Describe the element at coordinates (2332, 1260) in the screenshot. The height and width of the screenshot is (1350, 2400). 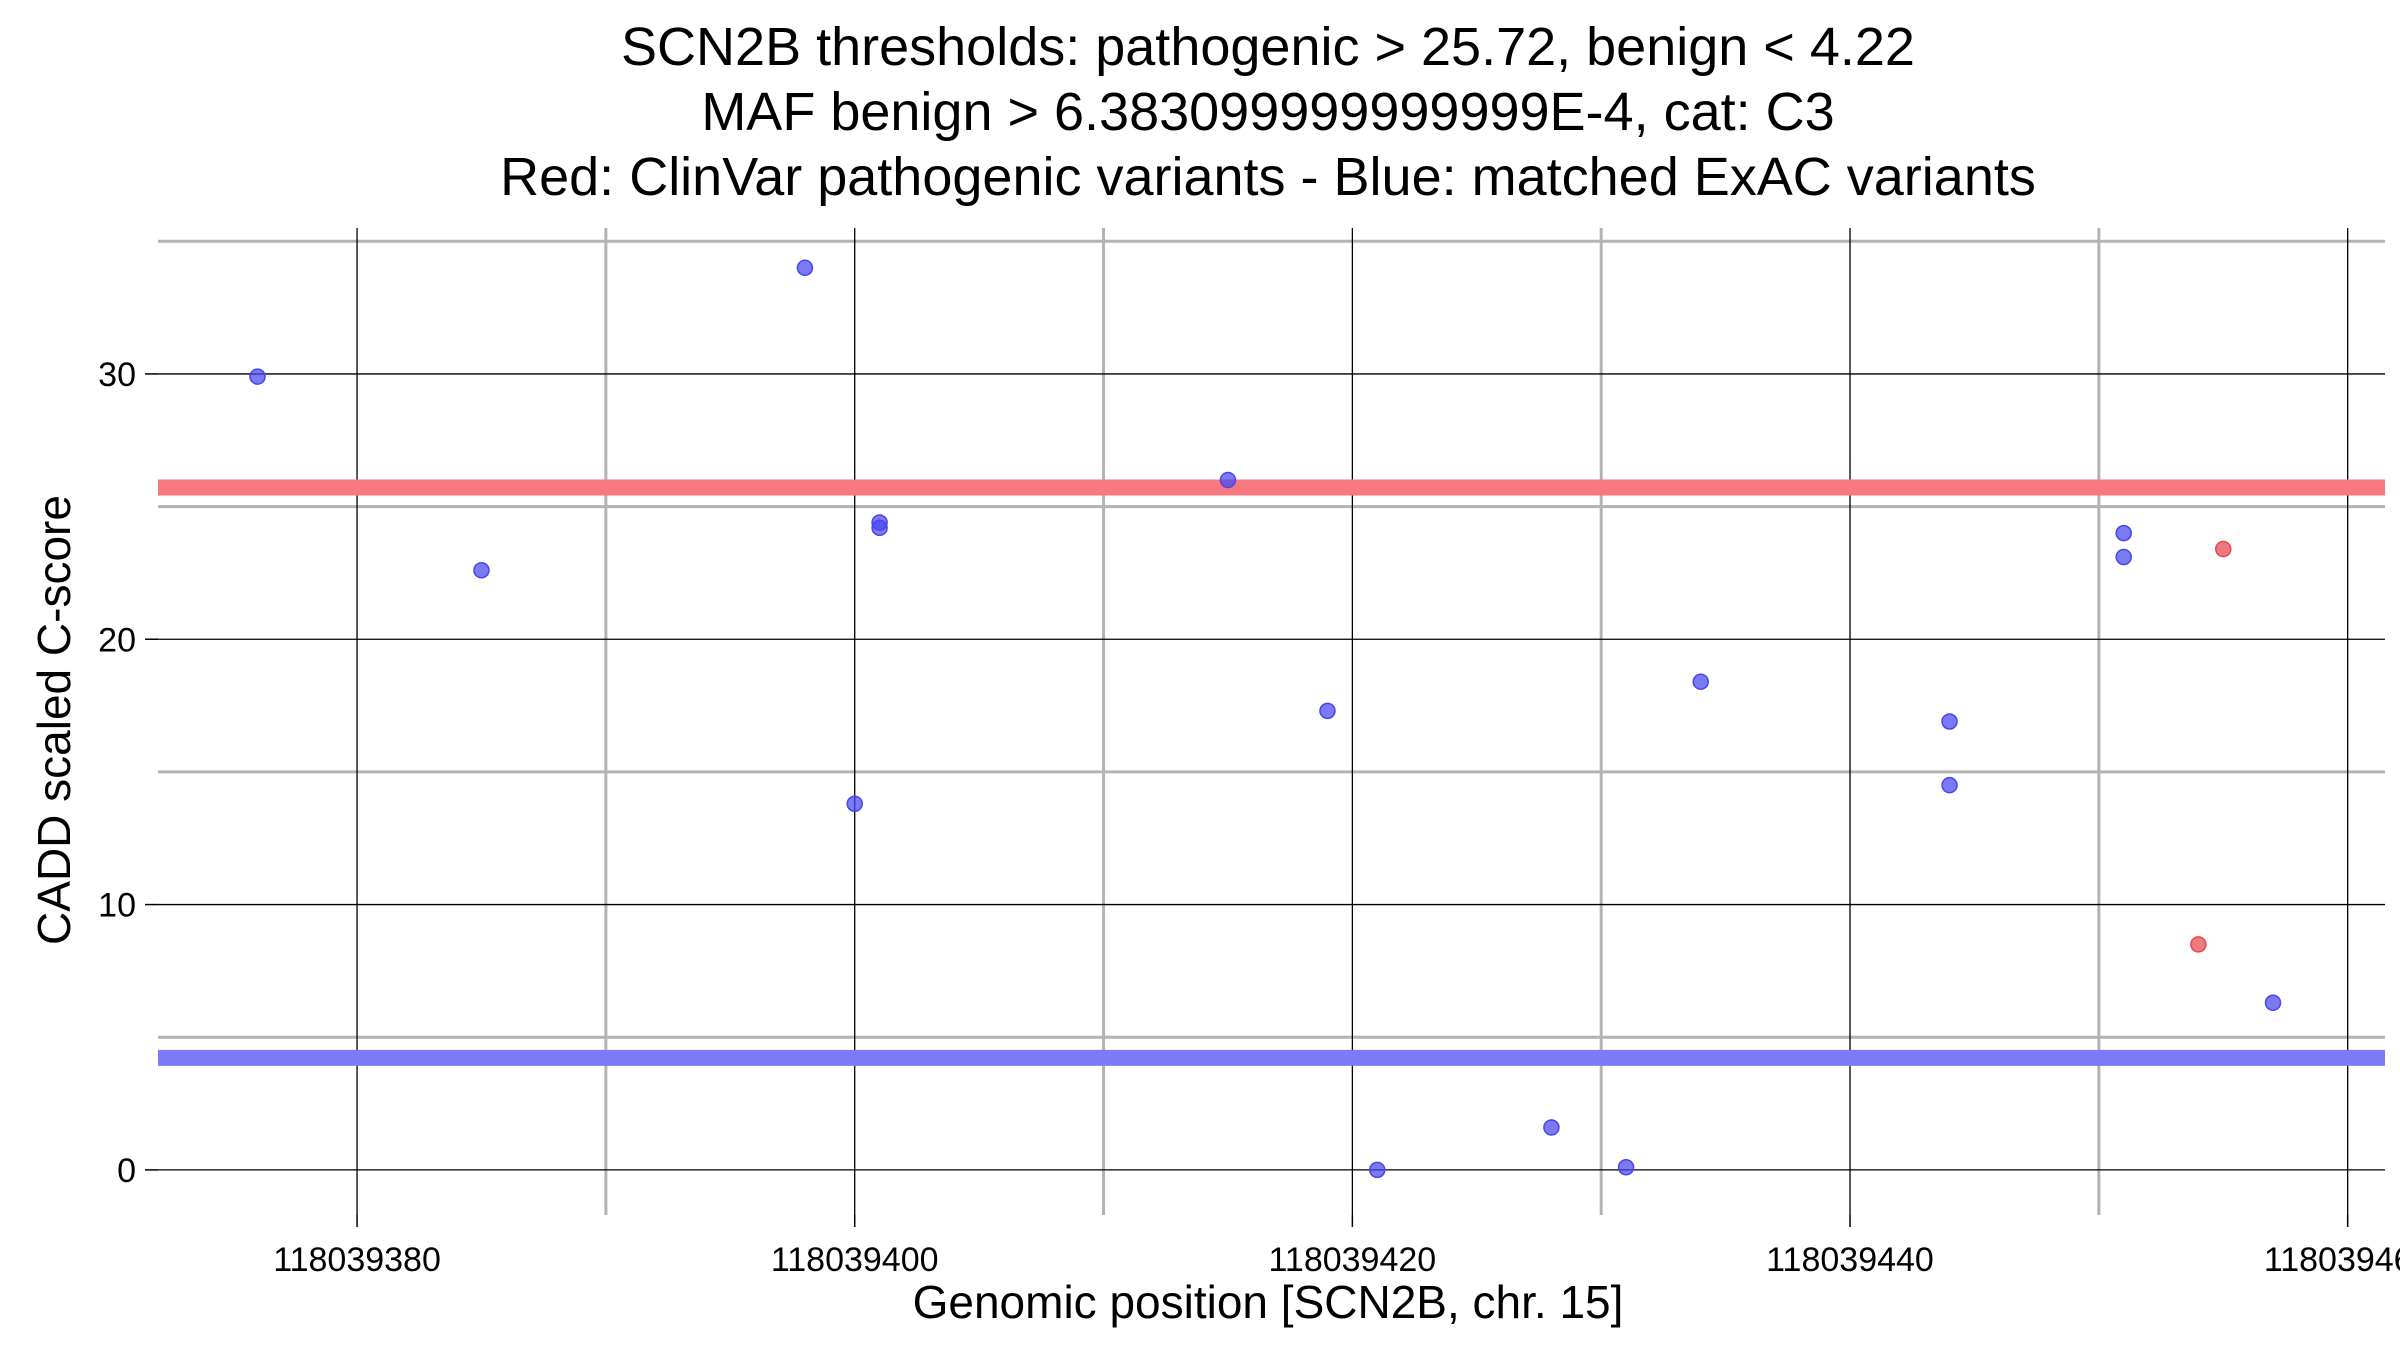
I see `x-tick-label: 118039460` at that location.